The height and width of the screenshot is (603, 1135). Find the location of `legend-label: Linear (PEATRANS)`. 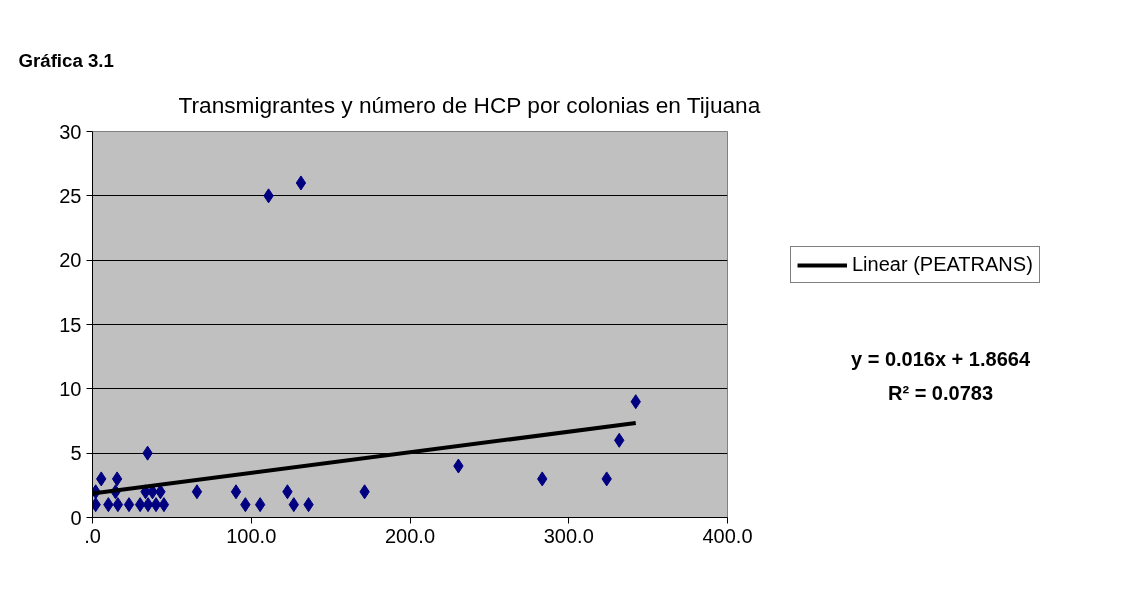

legend-label: Linear (PEATRANS) is located at coordinates (942, 264).